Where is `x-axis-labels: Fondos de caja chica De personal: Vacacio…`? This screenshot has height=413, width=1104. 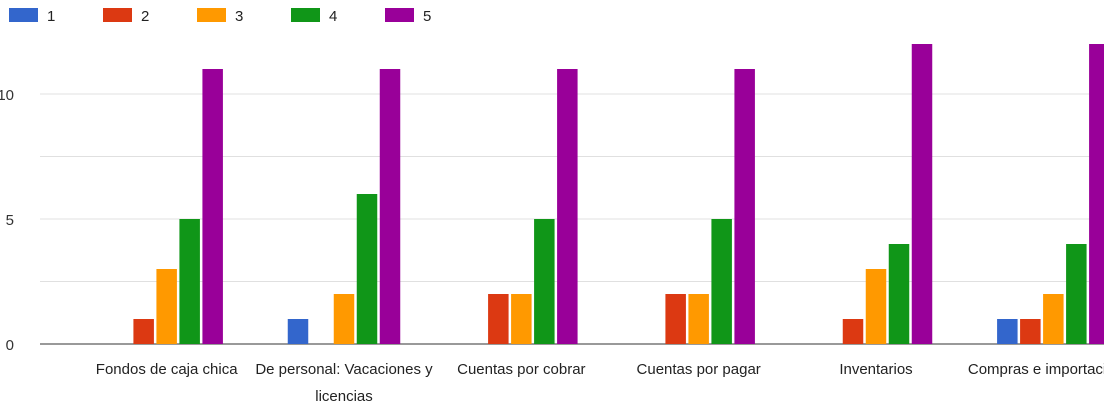
x-axis-labels: Fondos de caja chica De personal: Vacacio… is located at coordinates (600, 383).